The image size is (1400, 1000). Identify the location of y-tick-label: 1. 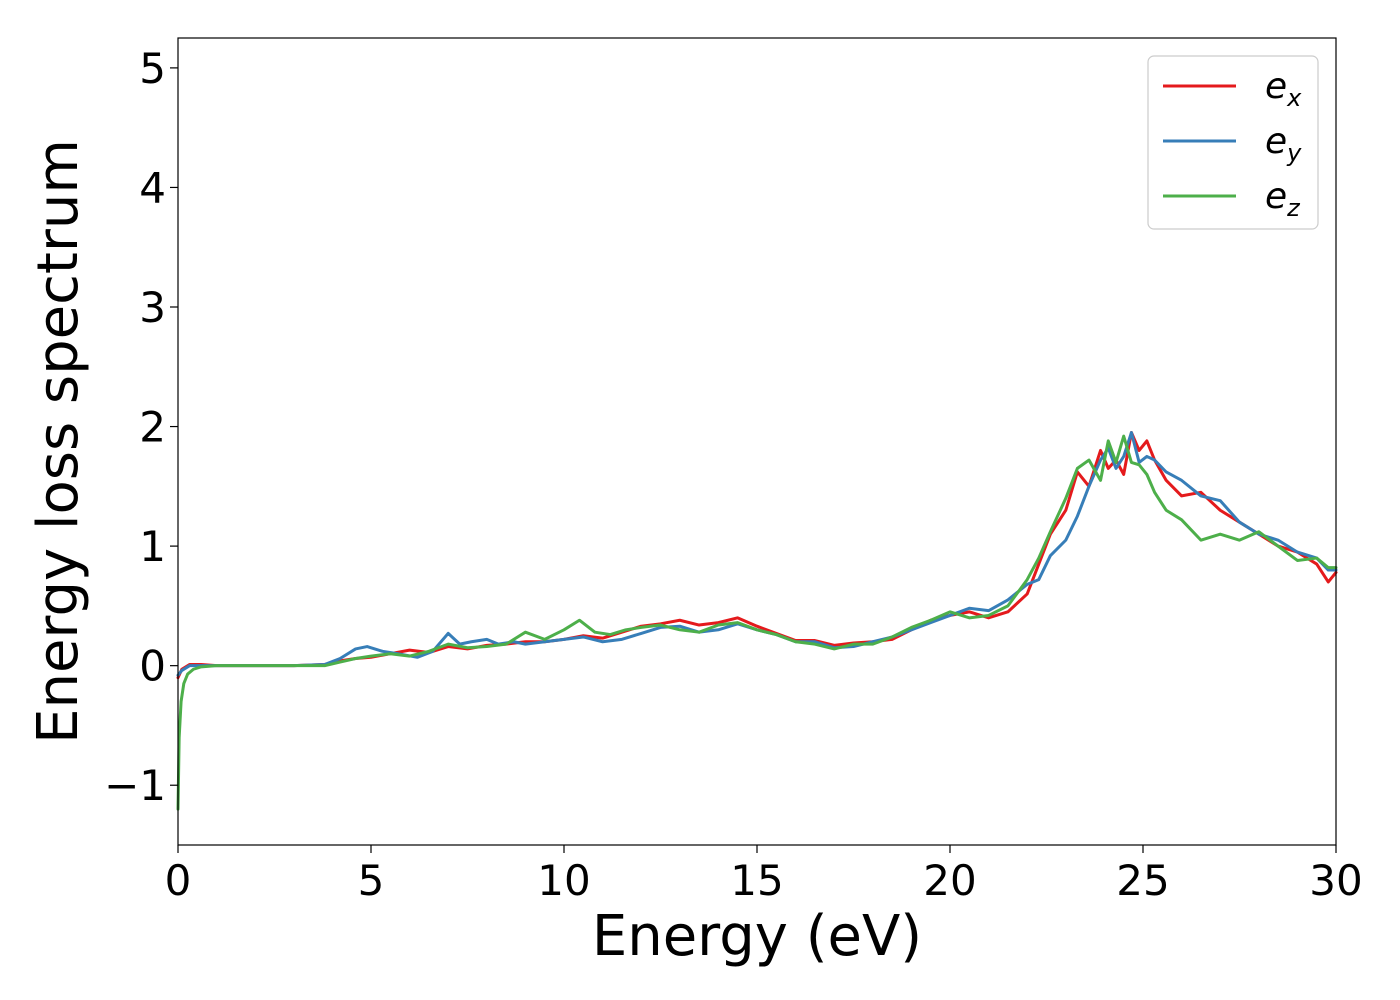
(152, 546).